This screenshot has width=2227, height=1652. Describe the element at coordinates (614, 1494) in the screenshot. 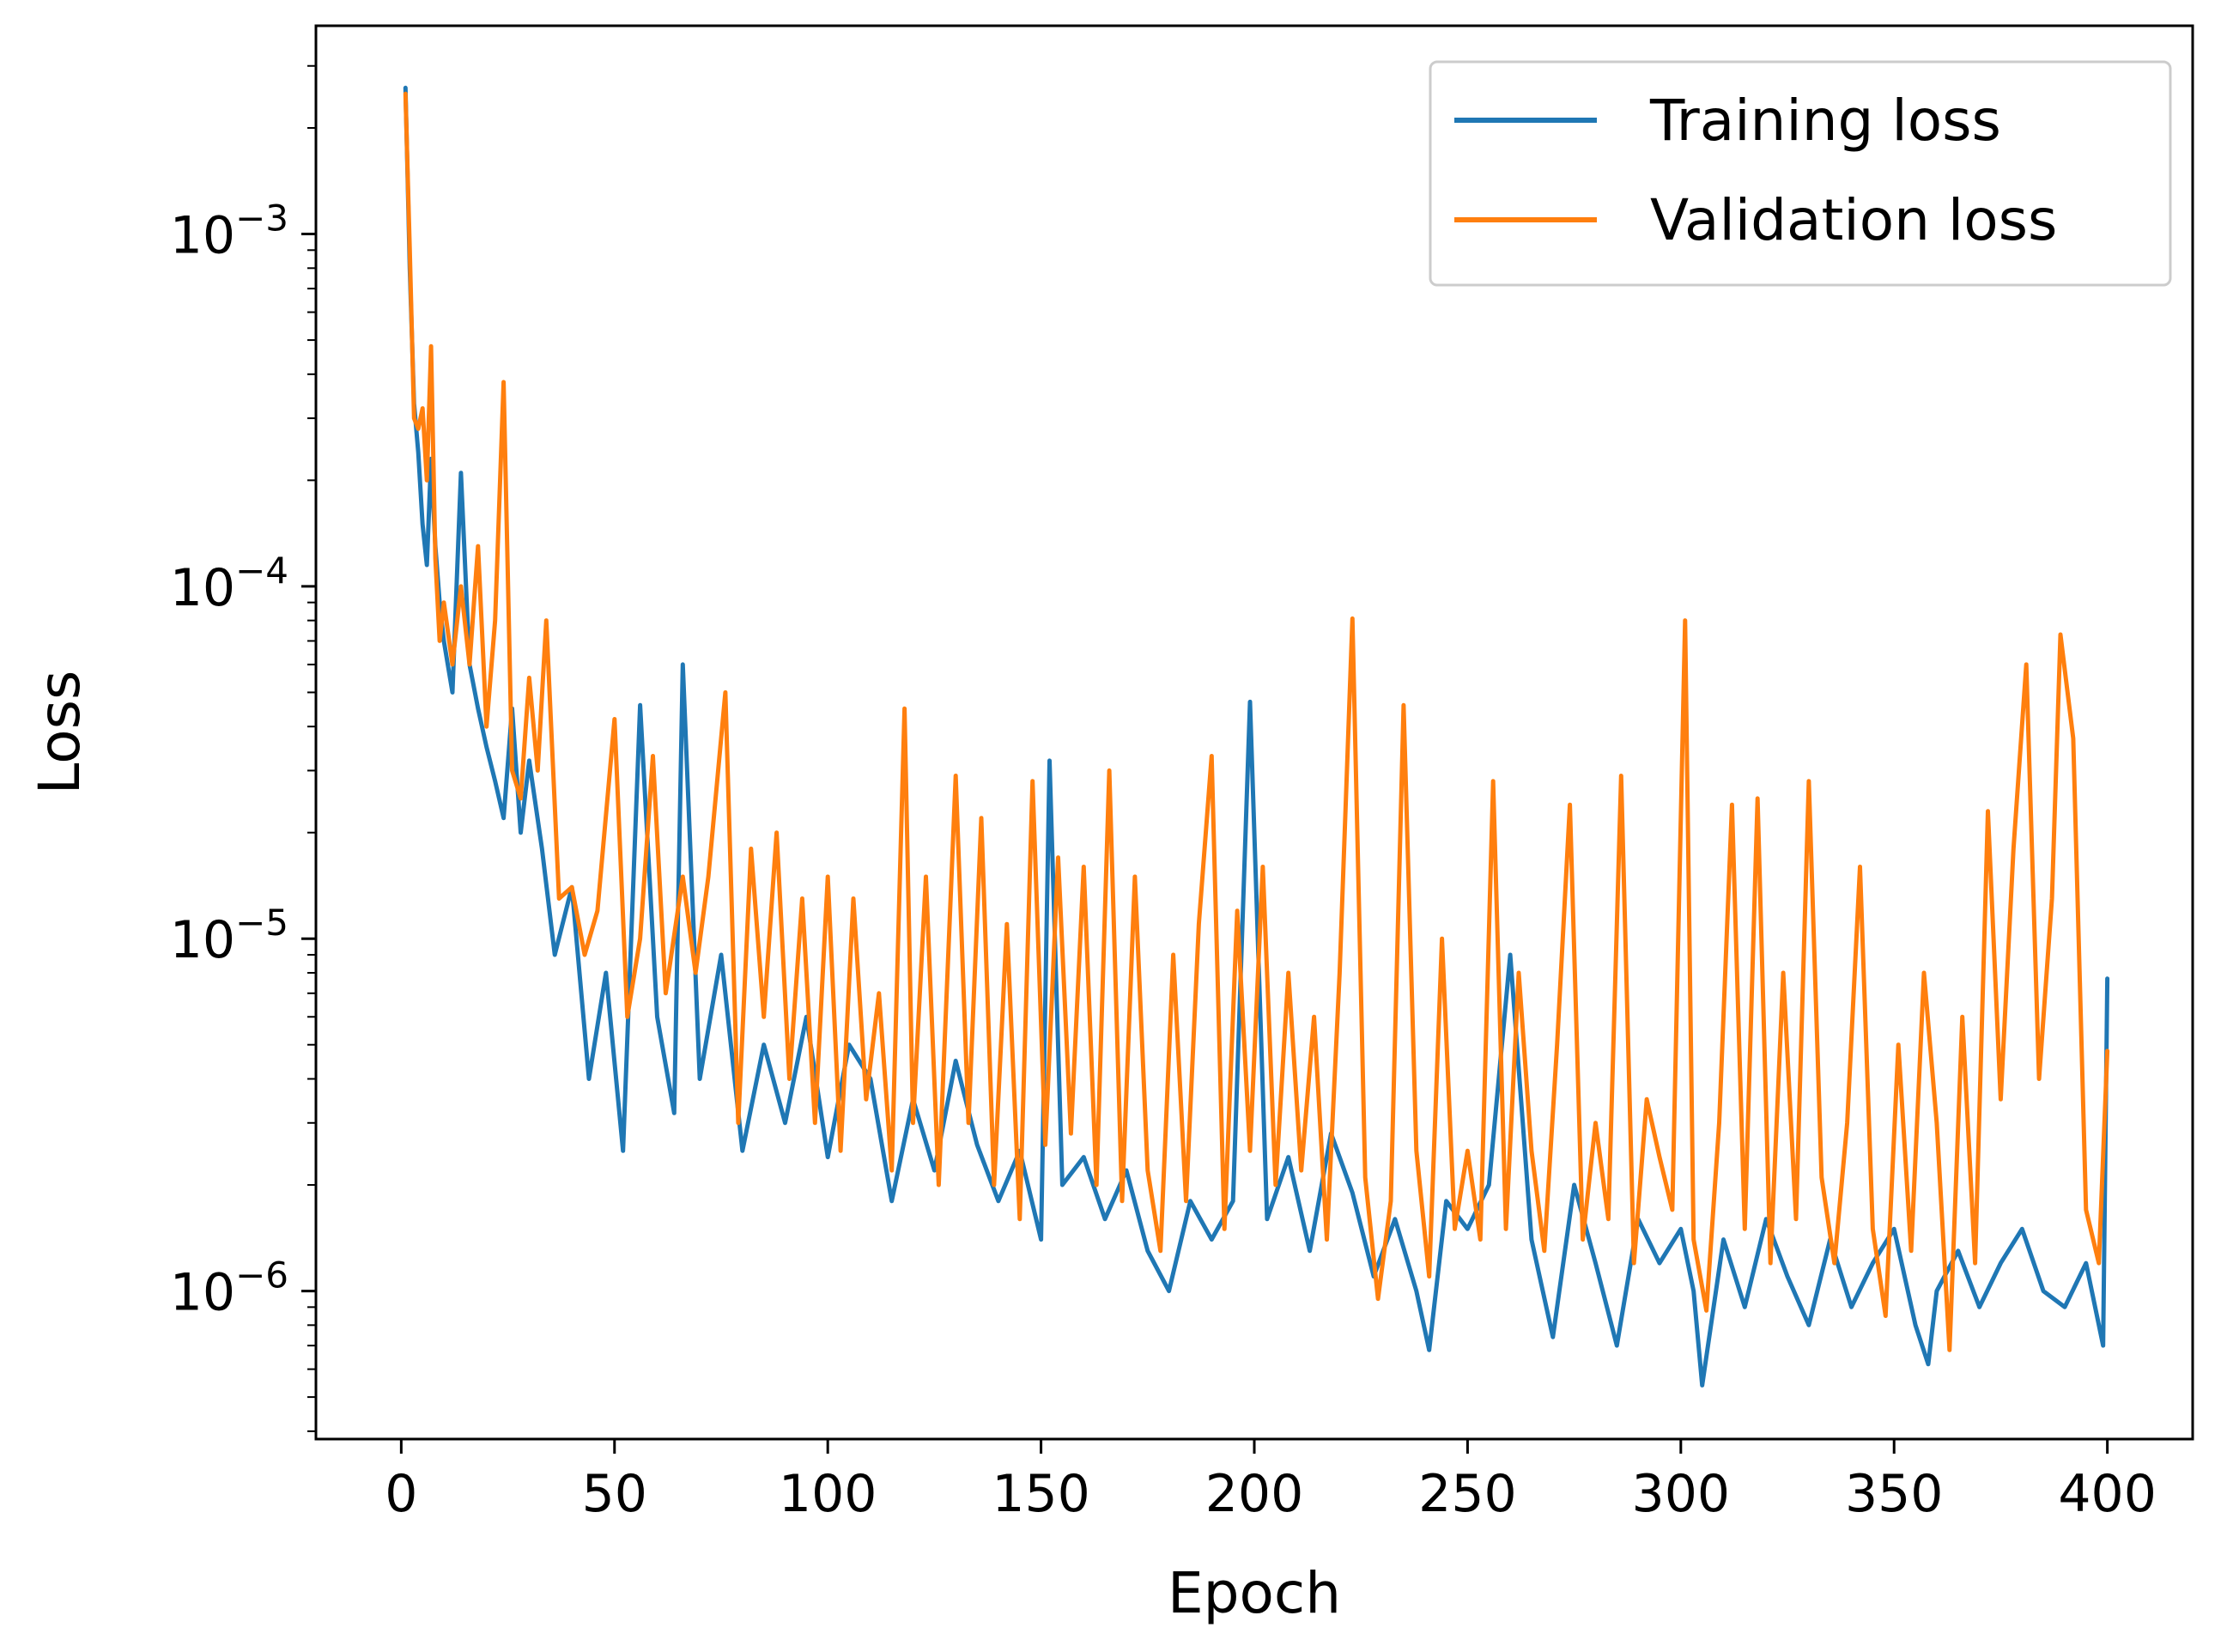

I see `x-tick-label: 50` at that location.